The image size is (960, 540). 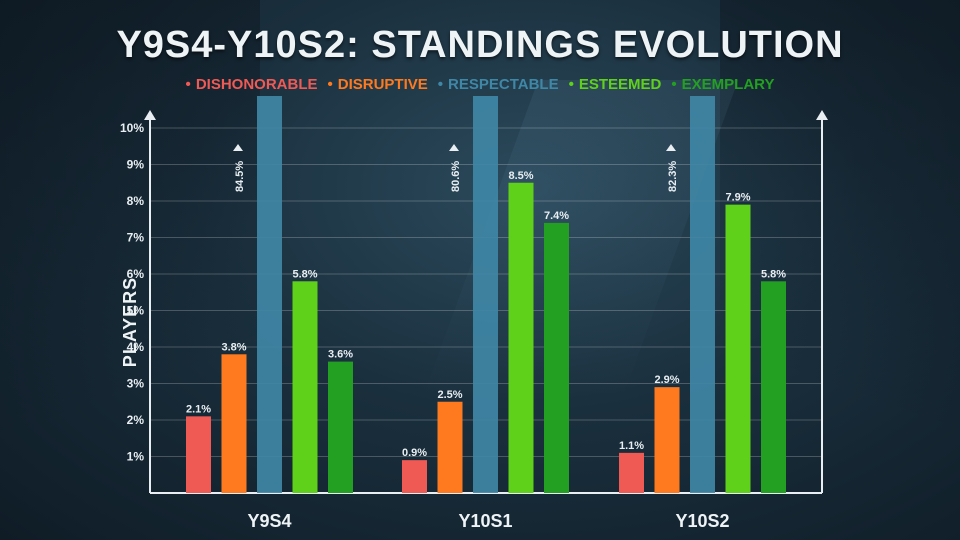 What do you see at coordinates (620, 84) in the screenshot?
I see `legend-label: ESTEEMED` at bounding box center [620, 84].